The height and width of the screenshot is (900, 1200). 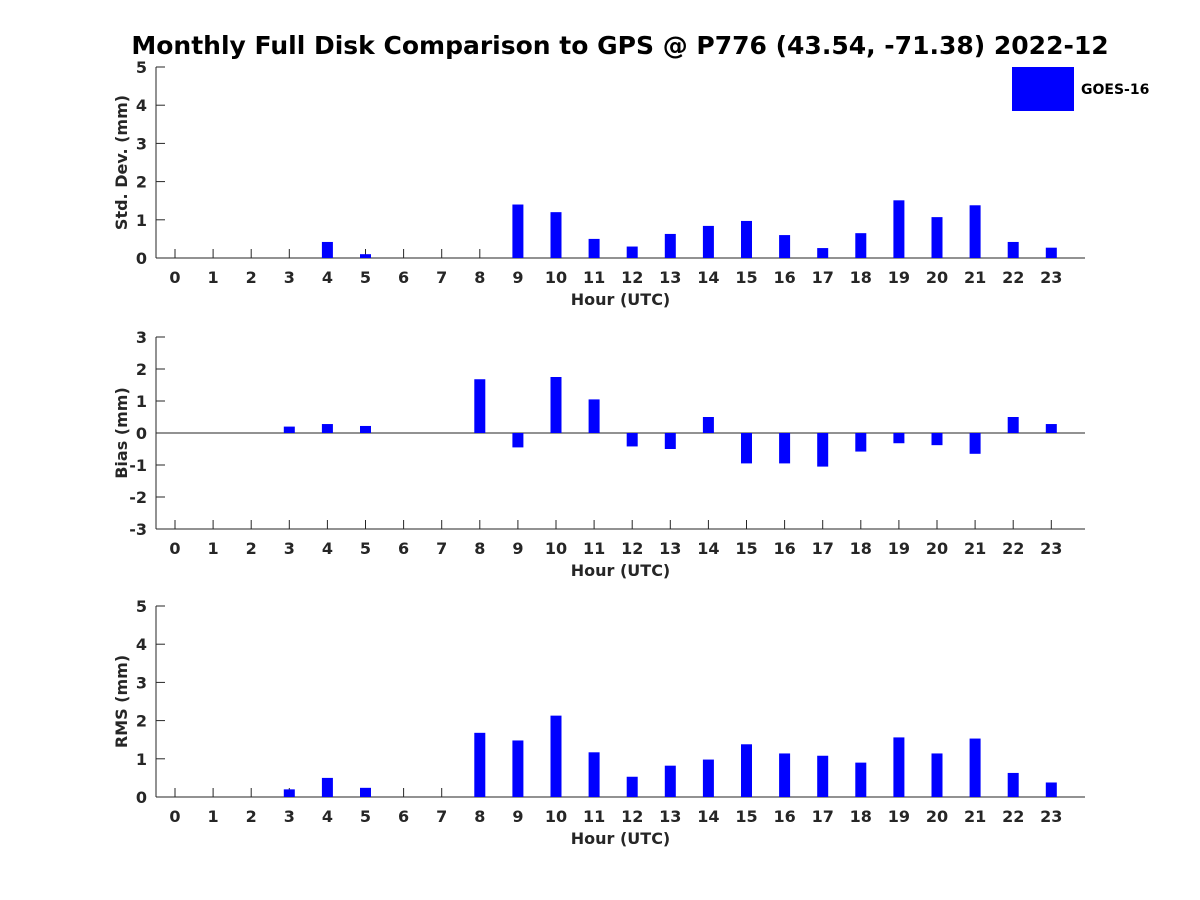 I want to click on x-tick-label: 8, so click(x=479, y=548).